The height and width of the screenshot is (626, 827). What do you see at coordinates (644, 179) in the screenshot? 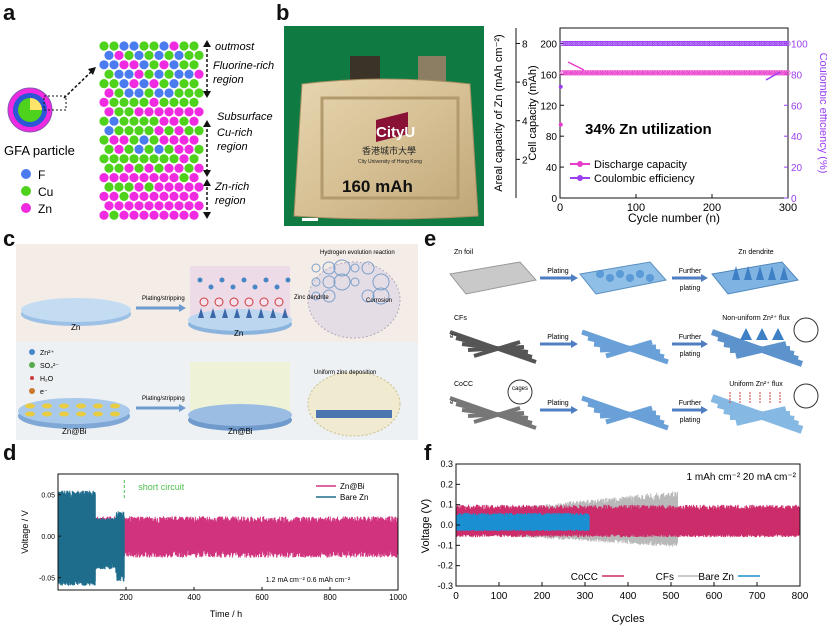
I see `b-legend-entry: Coulombic efficiency` at bounding box center [644, 179].